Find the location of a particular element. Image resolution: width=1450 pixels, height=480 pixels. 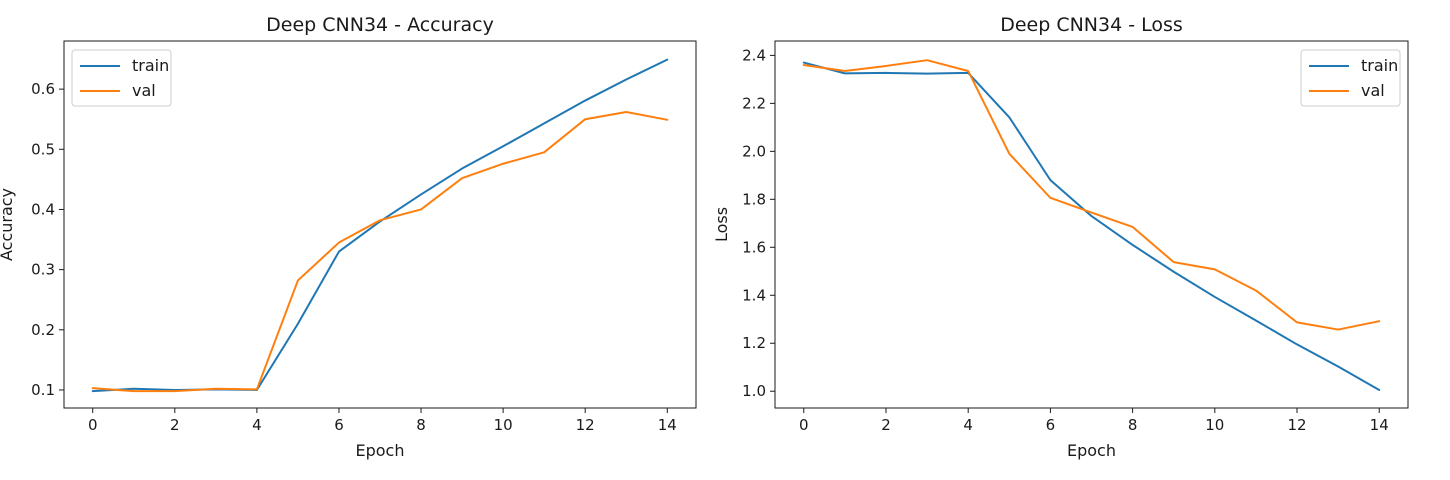

y-tick-label: 0.1 is located at coordinates (43, 390).